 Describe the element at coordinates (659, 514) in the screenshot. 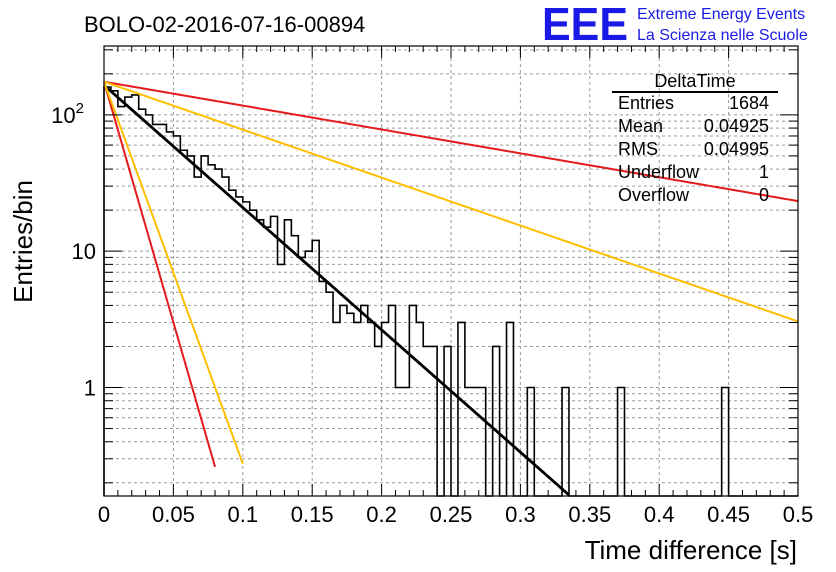

I see `x-tick-label-8: 0.4` at that location.